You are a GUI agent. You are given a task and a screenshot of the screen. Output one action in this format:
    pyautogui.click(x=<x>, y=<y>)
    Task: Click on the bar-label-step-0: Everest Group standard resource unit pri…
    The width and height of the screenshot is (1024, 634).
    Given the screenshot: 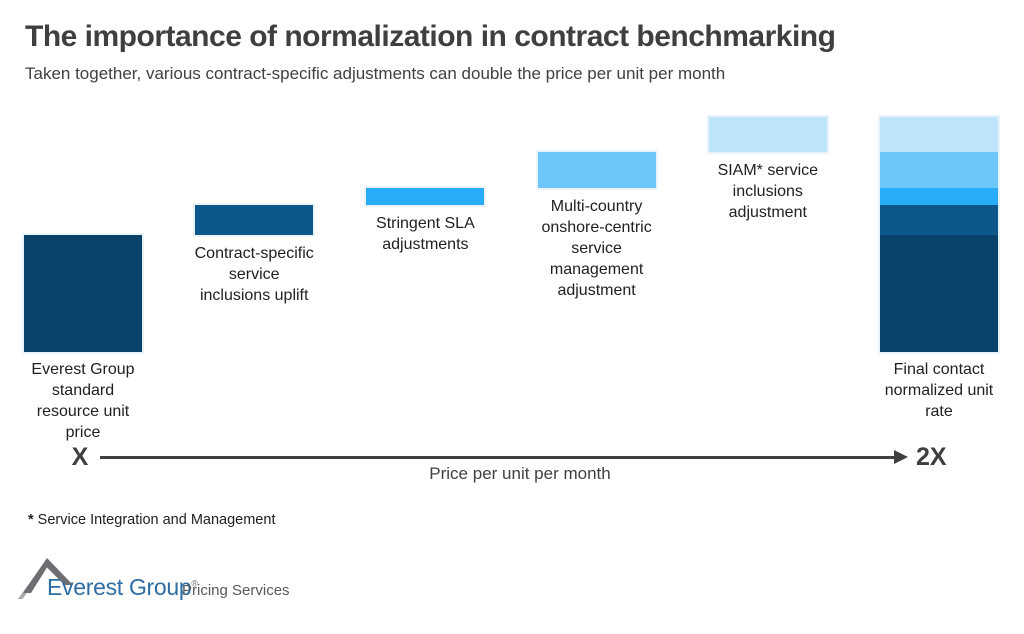 What is the action you would take?
    pyautogui.click(x=83, y=401)
    